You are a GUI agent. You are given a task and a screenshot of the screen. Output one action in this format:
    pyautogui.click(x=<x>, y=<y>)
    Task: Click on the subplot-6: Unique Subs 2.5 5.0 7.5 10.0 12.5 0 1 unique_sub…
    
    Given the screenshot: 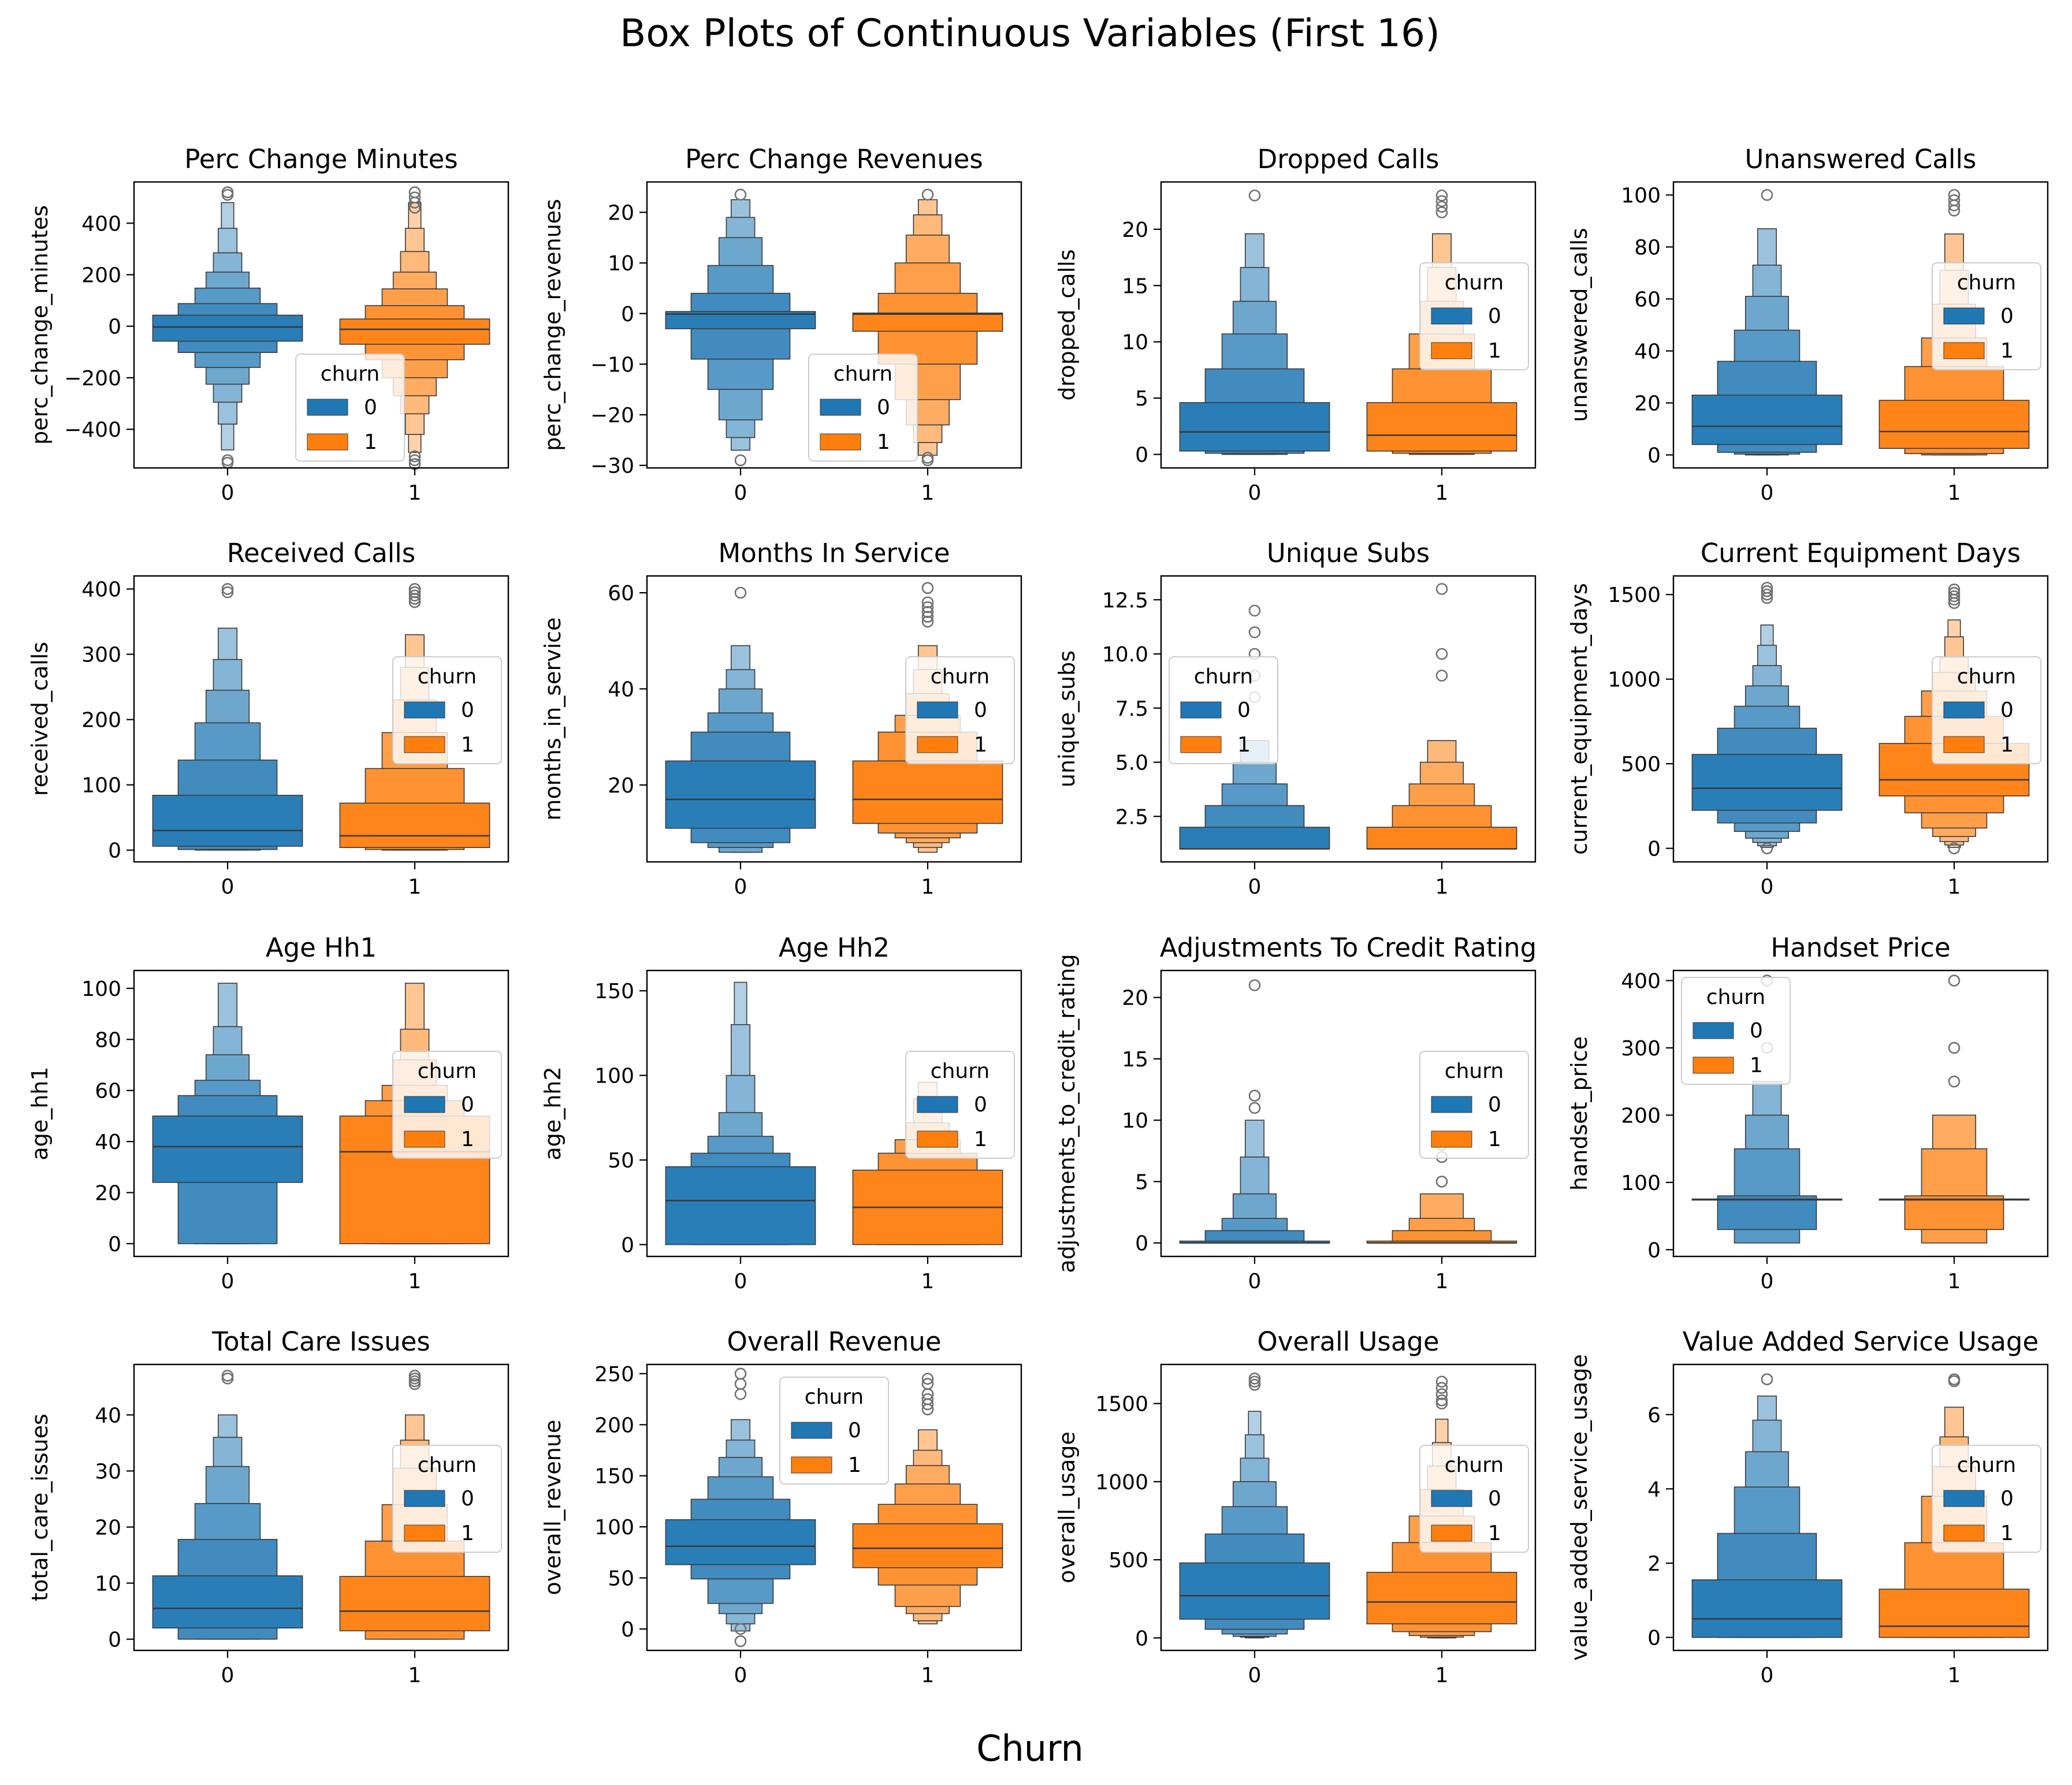 What is the action you would take?
    pyautogui.click(x=1295, y=718)
    